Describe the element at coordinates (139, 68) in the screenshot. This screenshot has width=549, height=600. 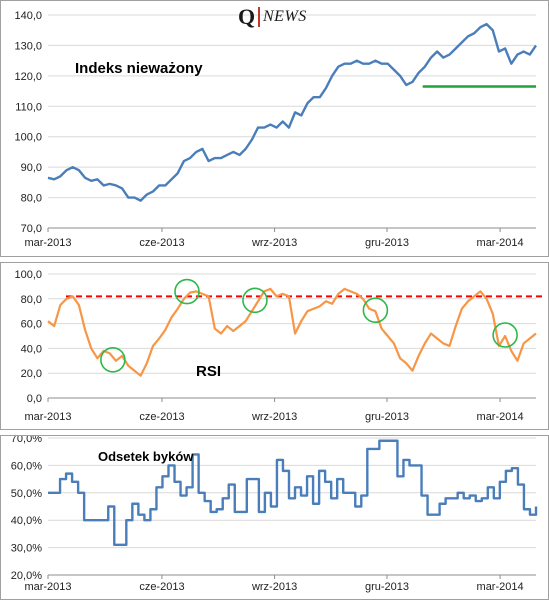
I see `chart-title: Indeks nieważony` at that location.